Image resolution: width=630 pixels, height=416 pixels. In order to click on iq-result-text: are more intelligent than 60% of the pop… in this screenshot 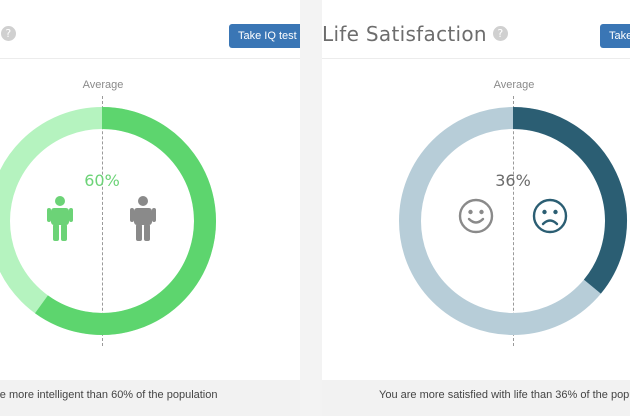, I will do `click(109, 395)`.